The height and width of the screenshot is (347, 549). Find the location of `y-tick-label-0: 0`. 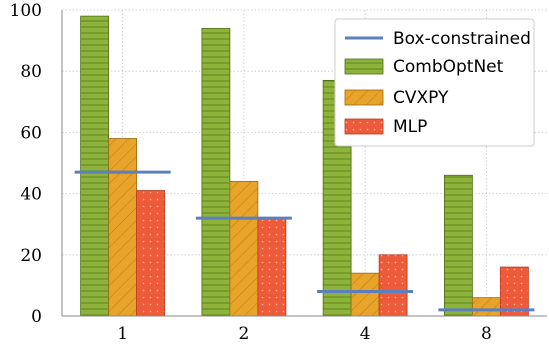

y-tick-label-0: 0 is located at coordinates (36, 317).